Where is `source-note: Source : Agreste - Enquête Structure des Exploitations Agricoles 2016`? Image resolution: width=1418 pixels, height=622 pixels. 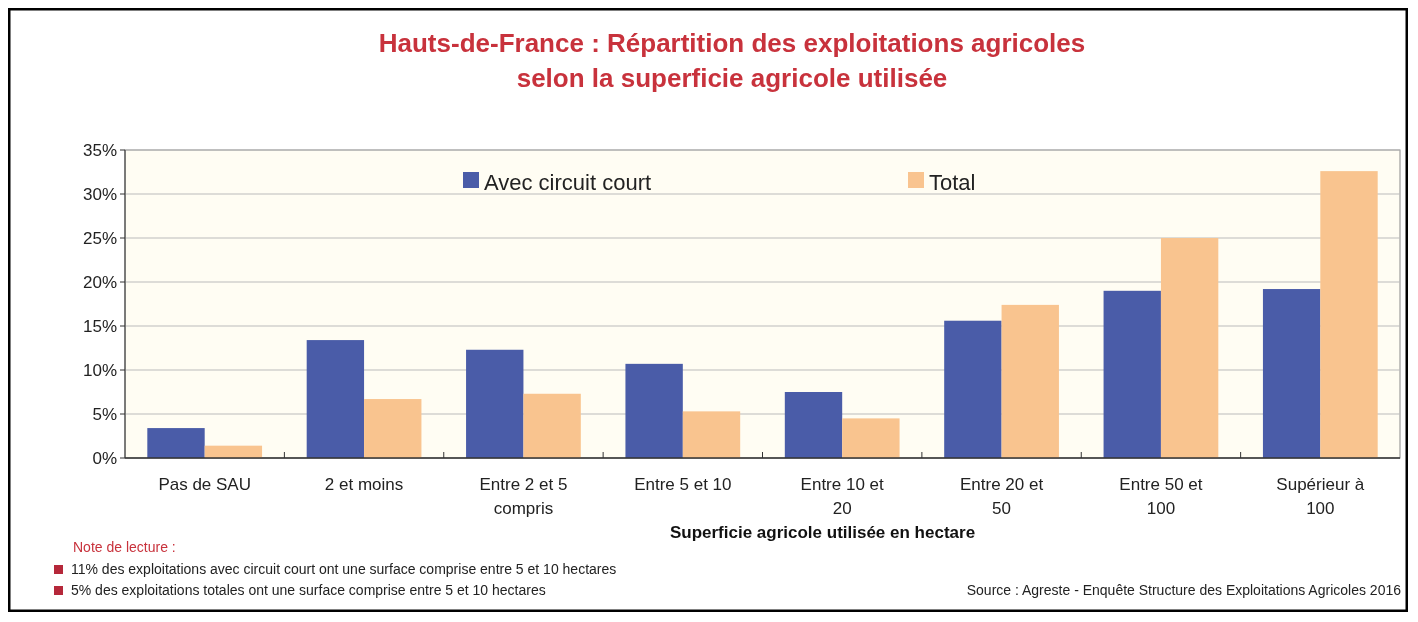
source-note: Source : Agreste - Enquête Structure des Exploitations Agricoles 2016 is located at coordinates (1184, 590).